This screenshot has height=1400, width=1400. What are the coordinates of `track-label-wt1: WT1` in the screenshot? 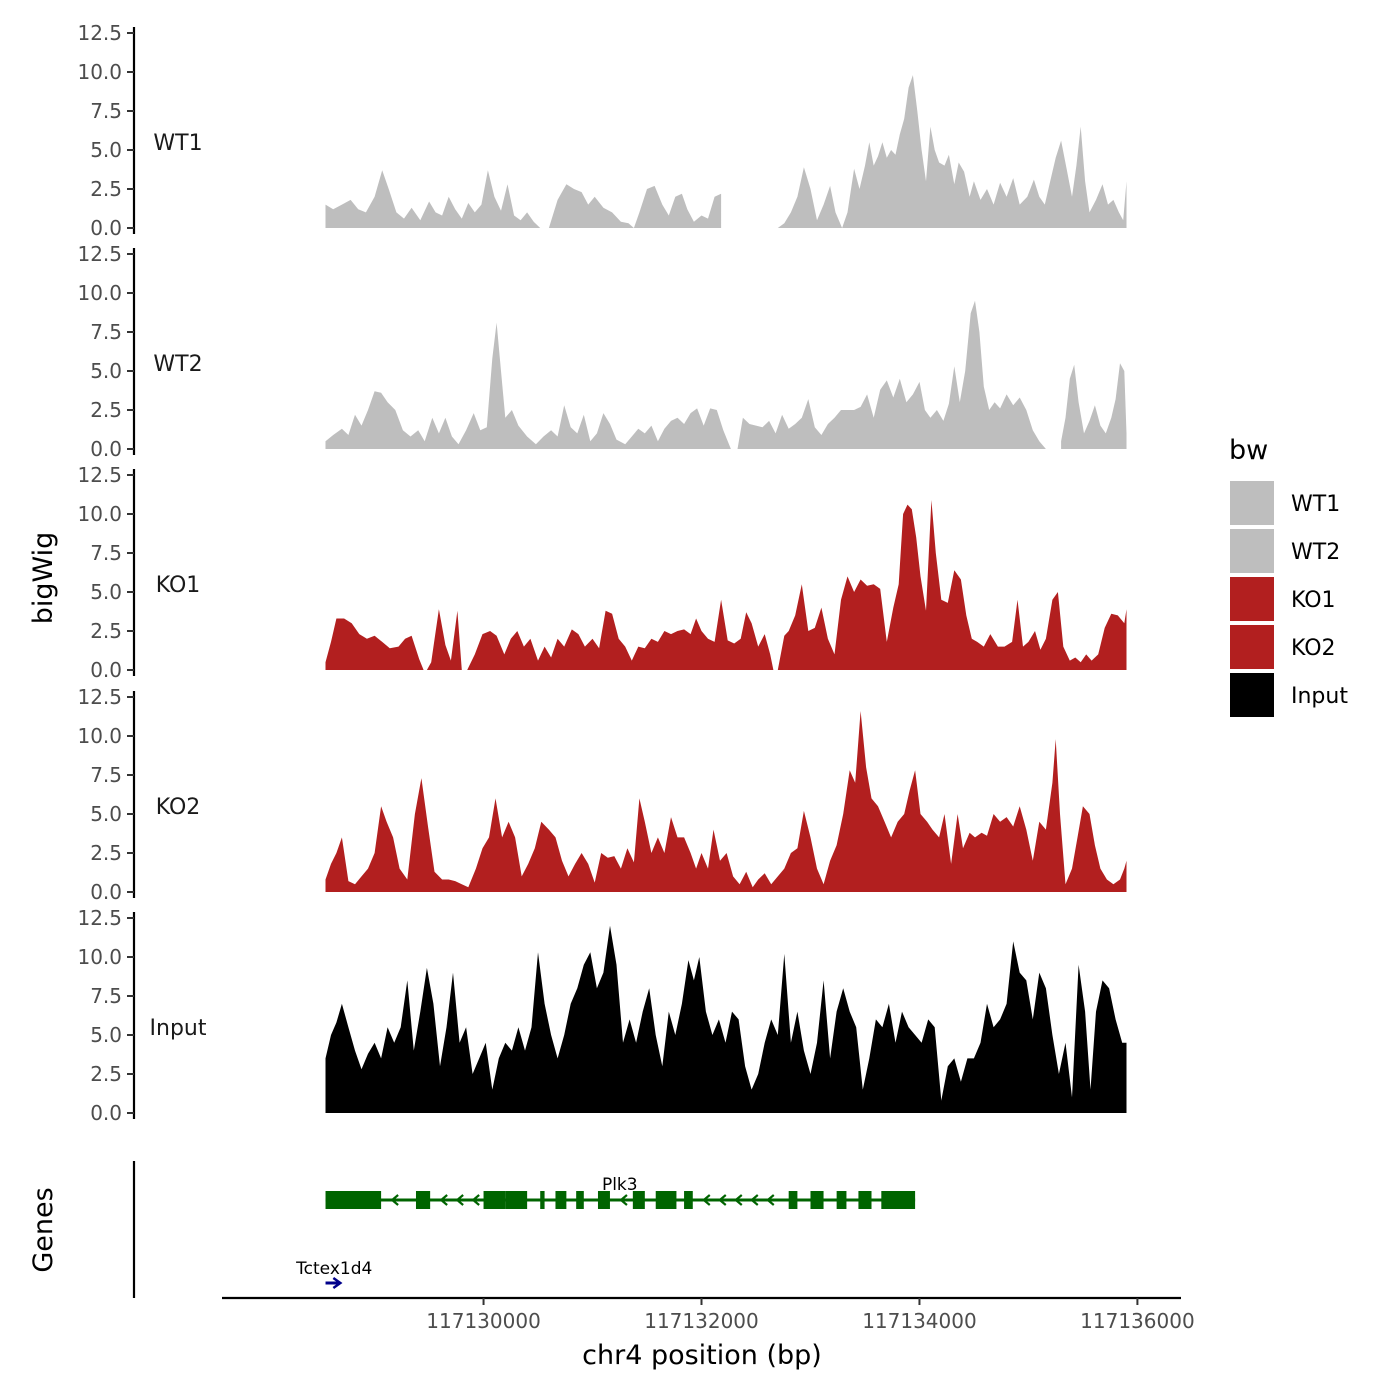 It's located at (177, 143).